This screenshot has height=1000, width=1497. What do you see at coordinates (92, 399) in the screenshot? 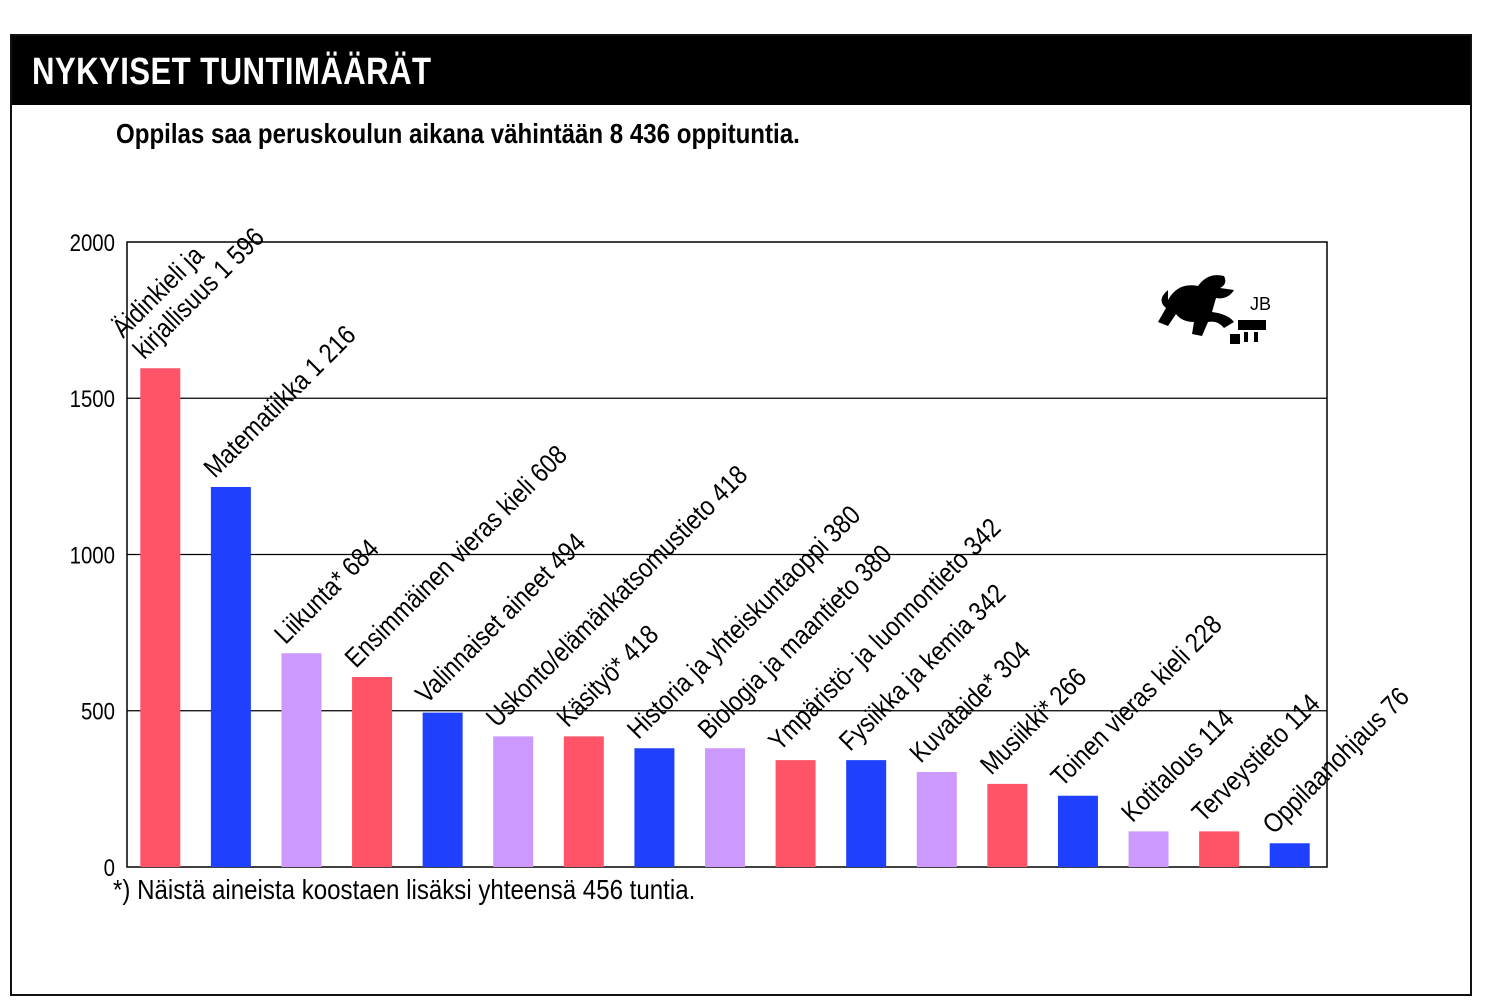
I see `y-tick-label: 1500` at bounding box center [92, 399].